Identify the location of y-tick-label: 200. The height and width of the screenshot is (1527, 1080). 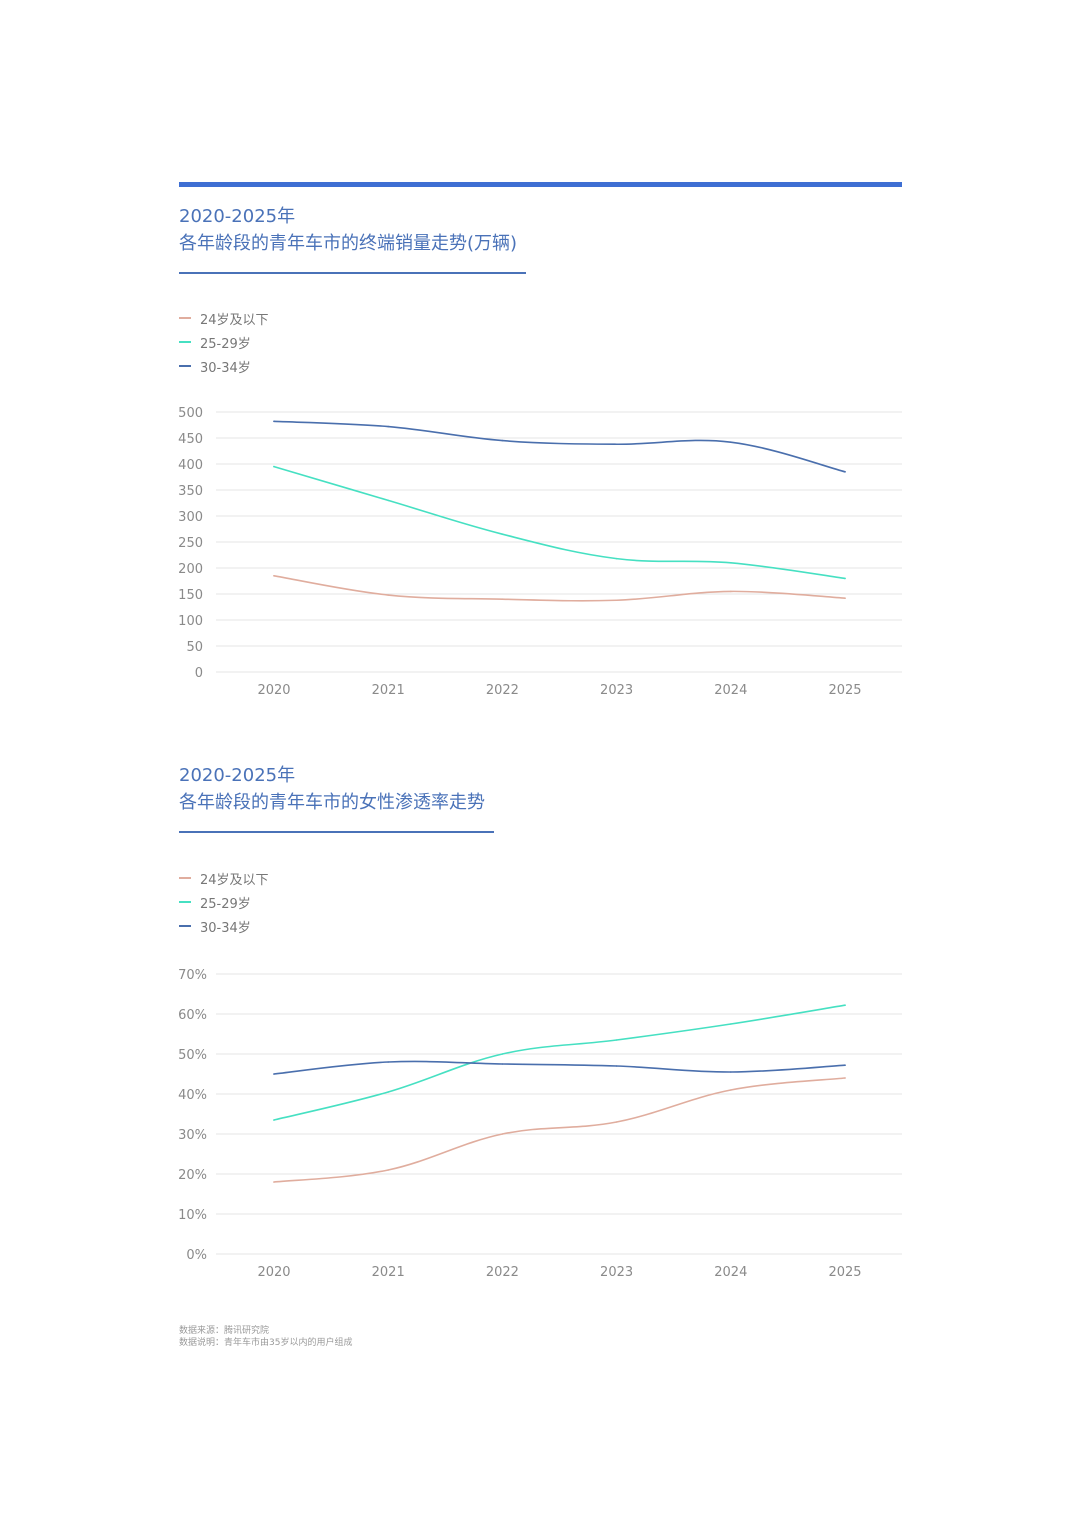
(190, 569).